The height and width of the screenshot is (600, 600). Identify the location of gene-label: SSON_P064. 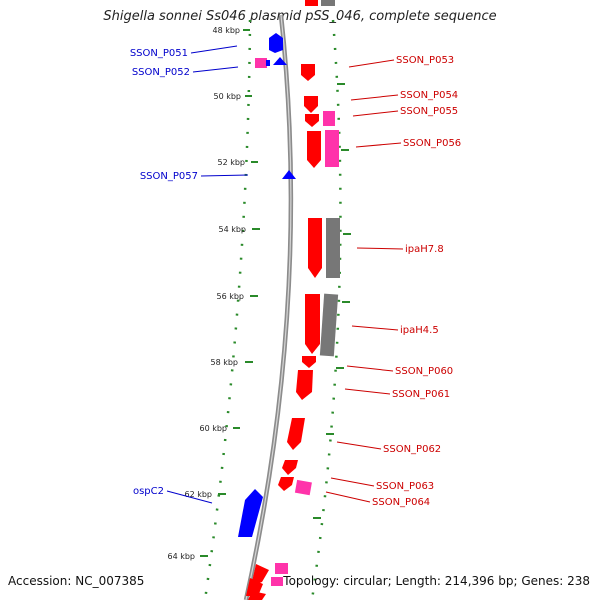
(401, 502).